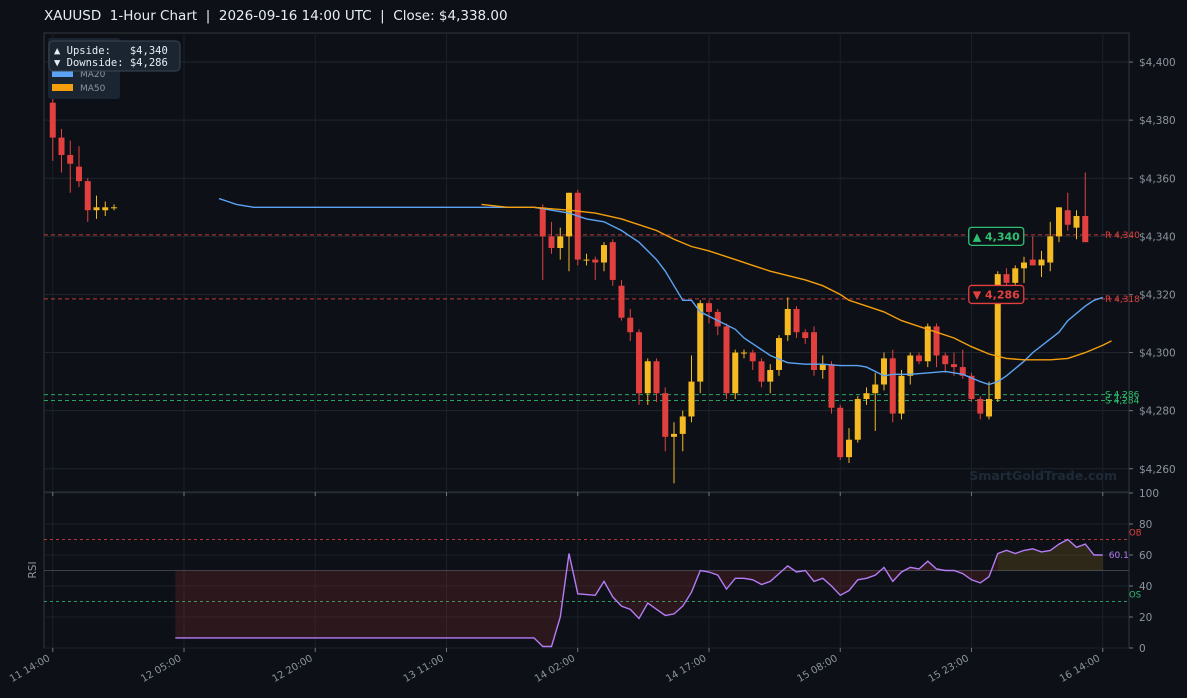 Image resolution: width=1187 pixels, height=698 pixels. I want to click on price-tick-label: $4,360, so click(1157, 179).